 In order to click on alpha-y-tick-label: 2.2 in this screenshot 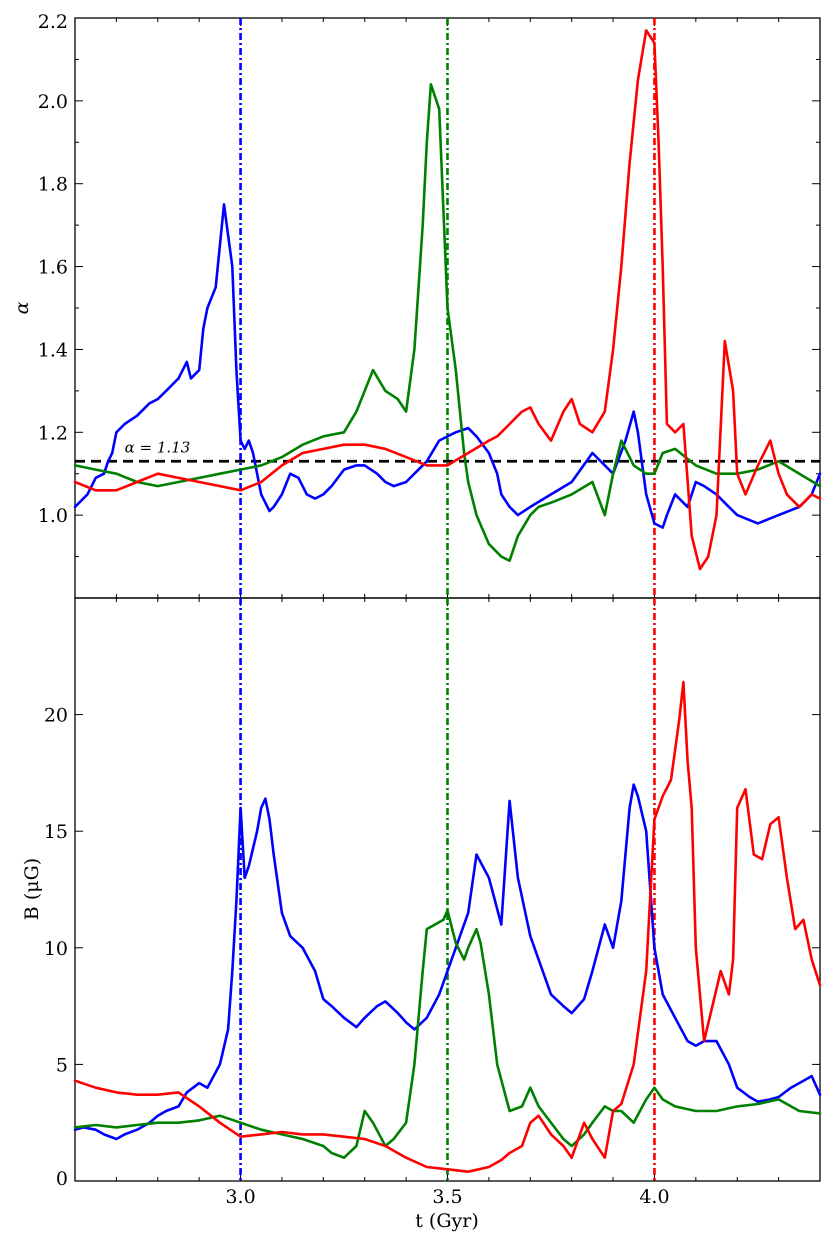, I will do `click(53, 22)`.